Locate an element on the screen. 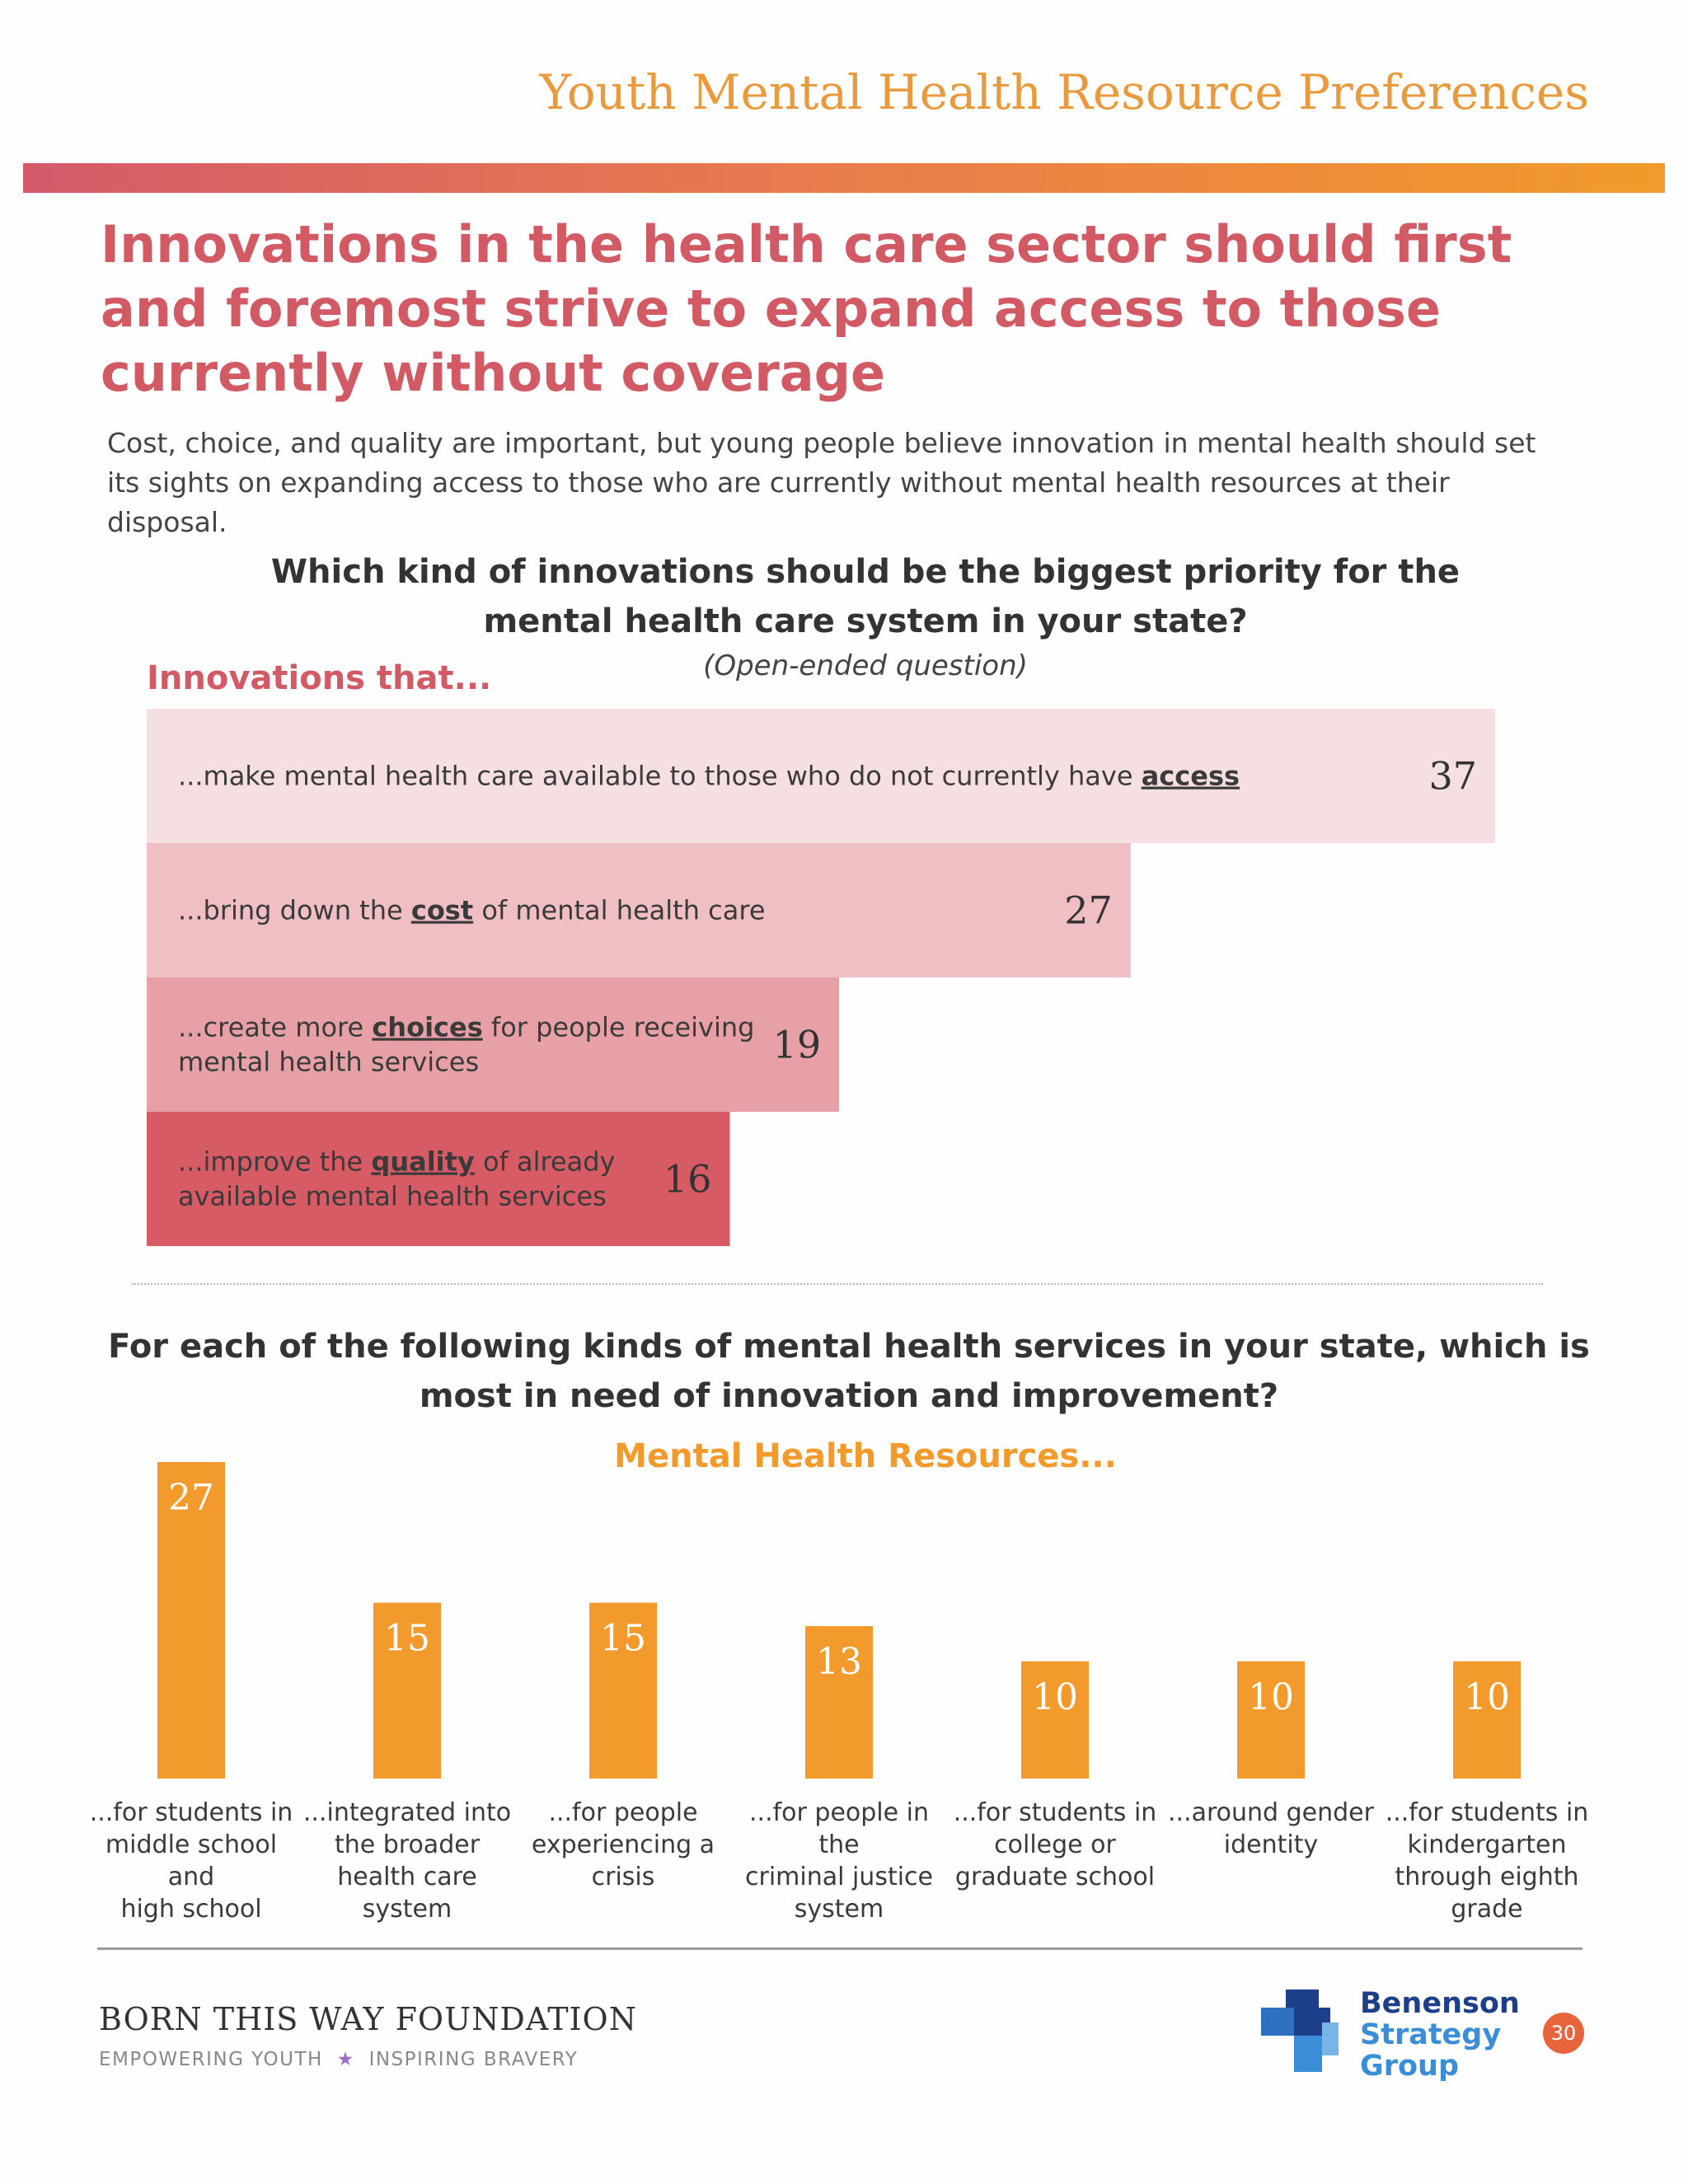  vbar-category-line: college or is located at coordinates (1055, 1844).